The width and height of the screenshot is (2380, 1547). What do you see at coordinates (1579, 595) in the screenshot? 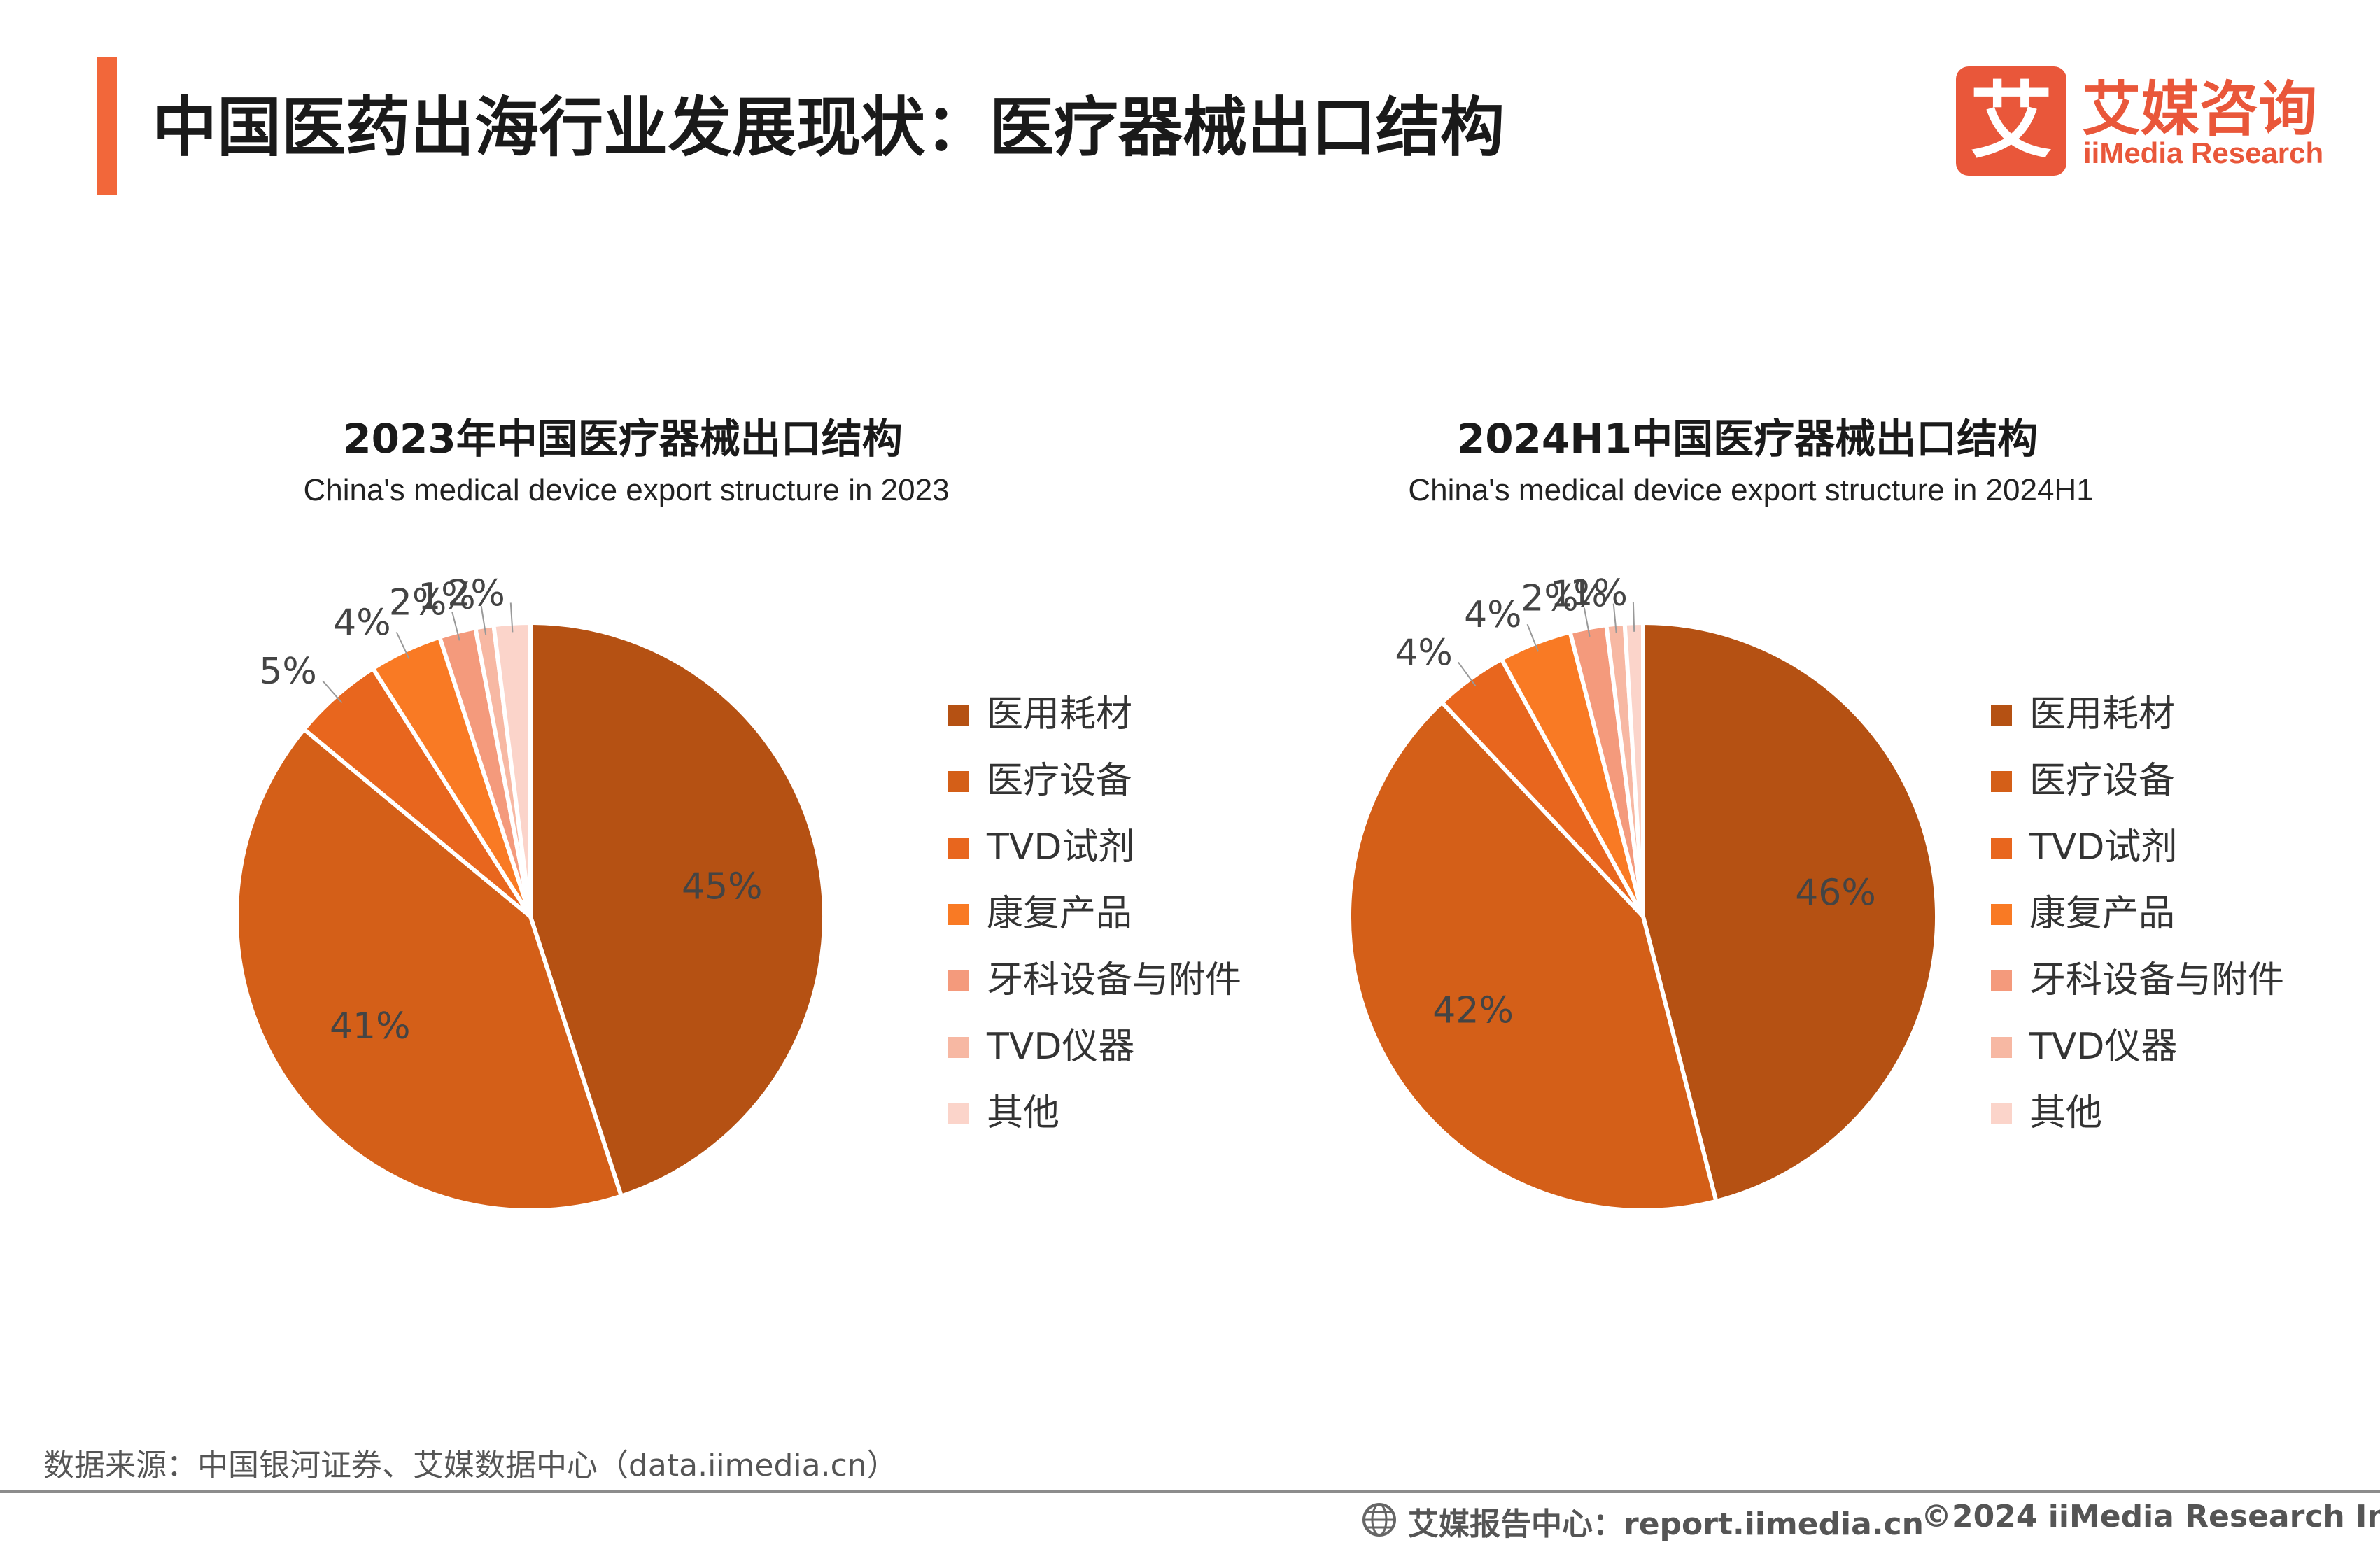
I see `chart-2024h1-data-label-5: 1%` at bounding box center [1579, 595].